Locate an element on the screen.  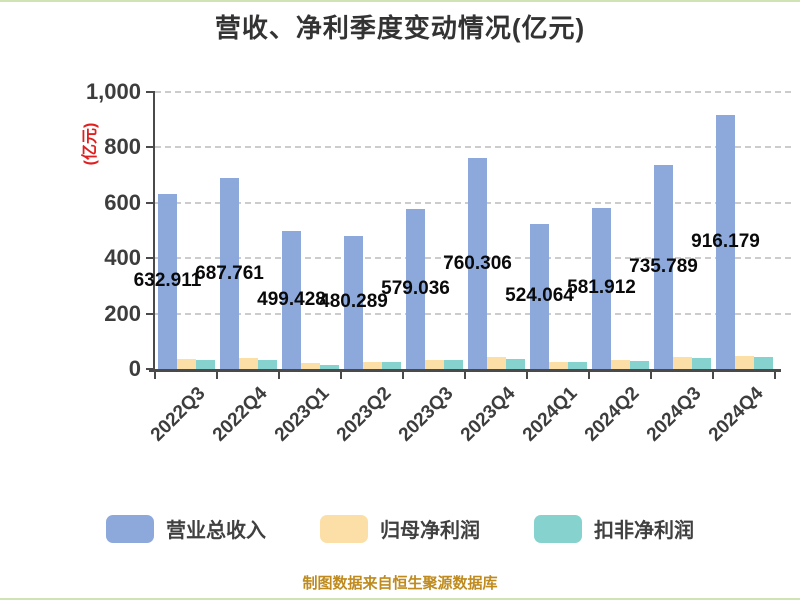
x-tick-label-2024Q2: 2024Q2 is located at coordinates (612, 414).